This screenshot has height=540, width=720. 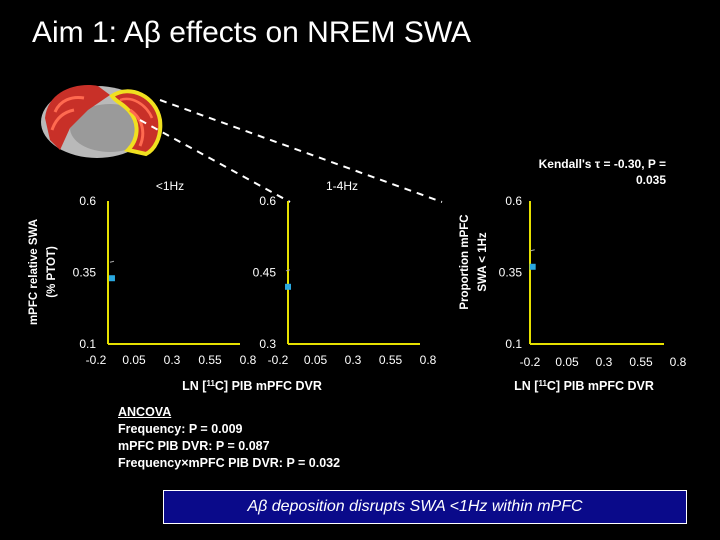 What do you see at coordinates (215, 161) in the screenshot?
I see `zoom-connector-left` at bounding box center [215, 161].